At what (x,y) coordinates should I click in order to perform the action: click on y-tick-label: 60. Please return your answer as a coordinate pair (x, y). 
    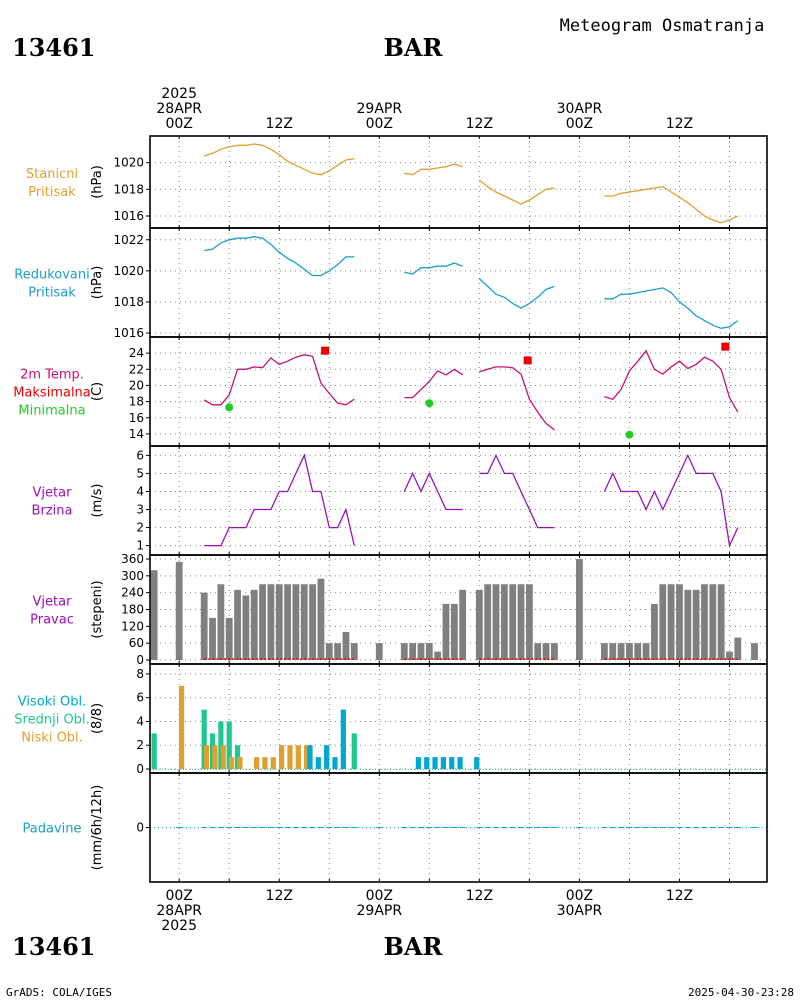
    Looking at the image, I should click on (136, 643).